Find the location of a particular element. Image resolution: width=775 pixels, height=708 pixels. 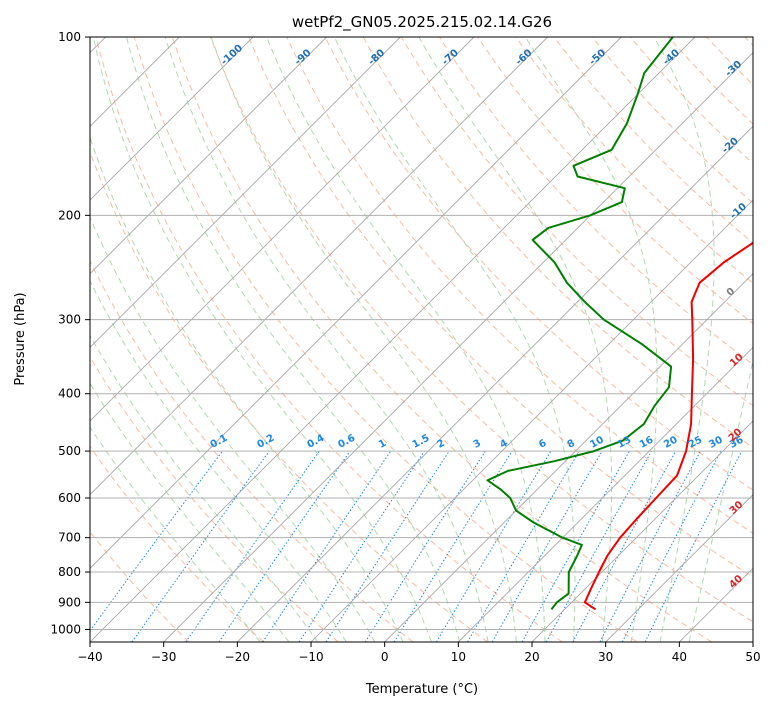

y-tick-label: 300 is located at coordinates (69, 320).